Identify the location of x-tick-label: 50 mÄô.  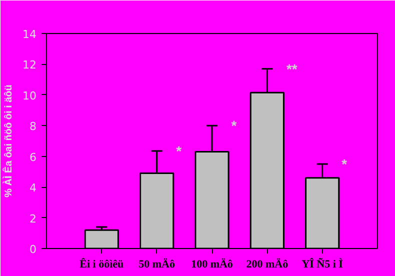
(157, 264).